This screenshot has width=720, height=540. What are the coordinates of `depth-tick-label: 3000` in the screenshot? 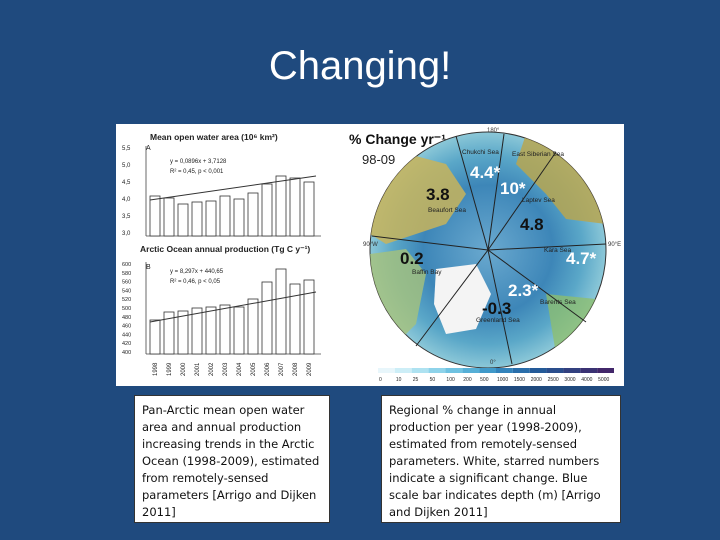 It's located at (569, 380).